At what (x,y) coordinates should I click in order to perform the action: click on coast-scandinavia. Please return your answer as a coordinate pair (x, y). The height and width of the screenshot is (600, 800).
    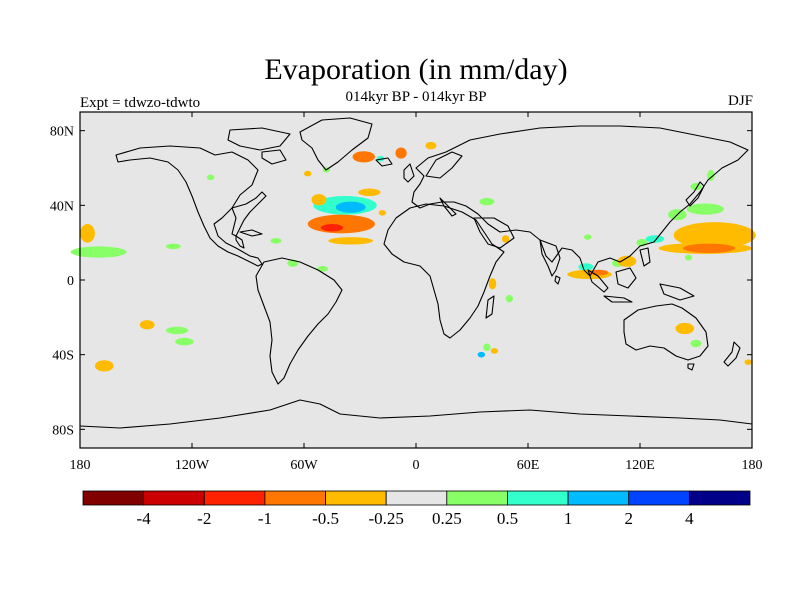
    Looking at the image, I should click on (444, 165).